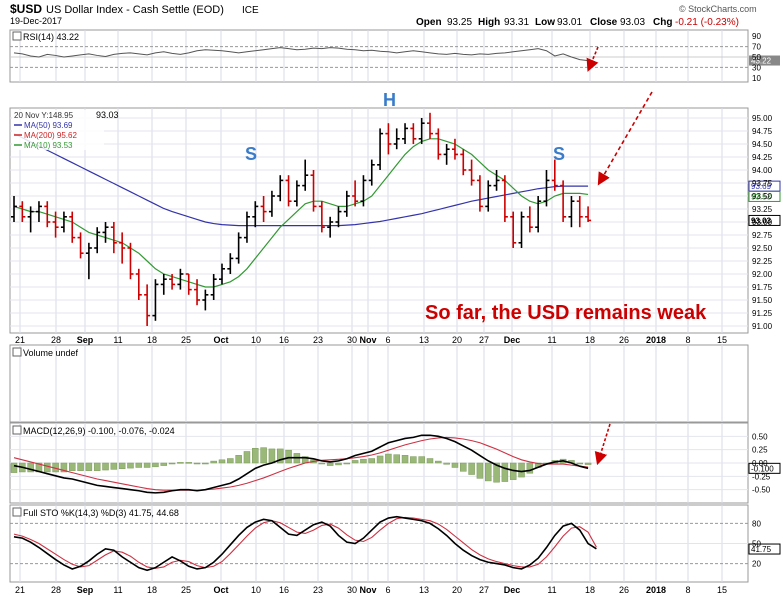 The width and height of the screenshot is (783, 597). Describe the element at coordinates (762, 131) in the screenshot. I see `price-tick-label: 94.75` at that location.